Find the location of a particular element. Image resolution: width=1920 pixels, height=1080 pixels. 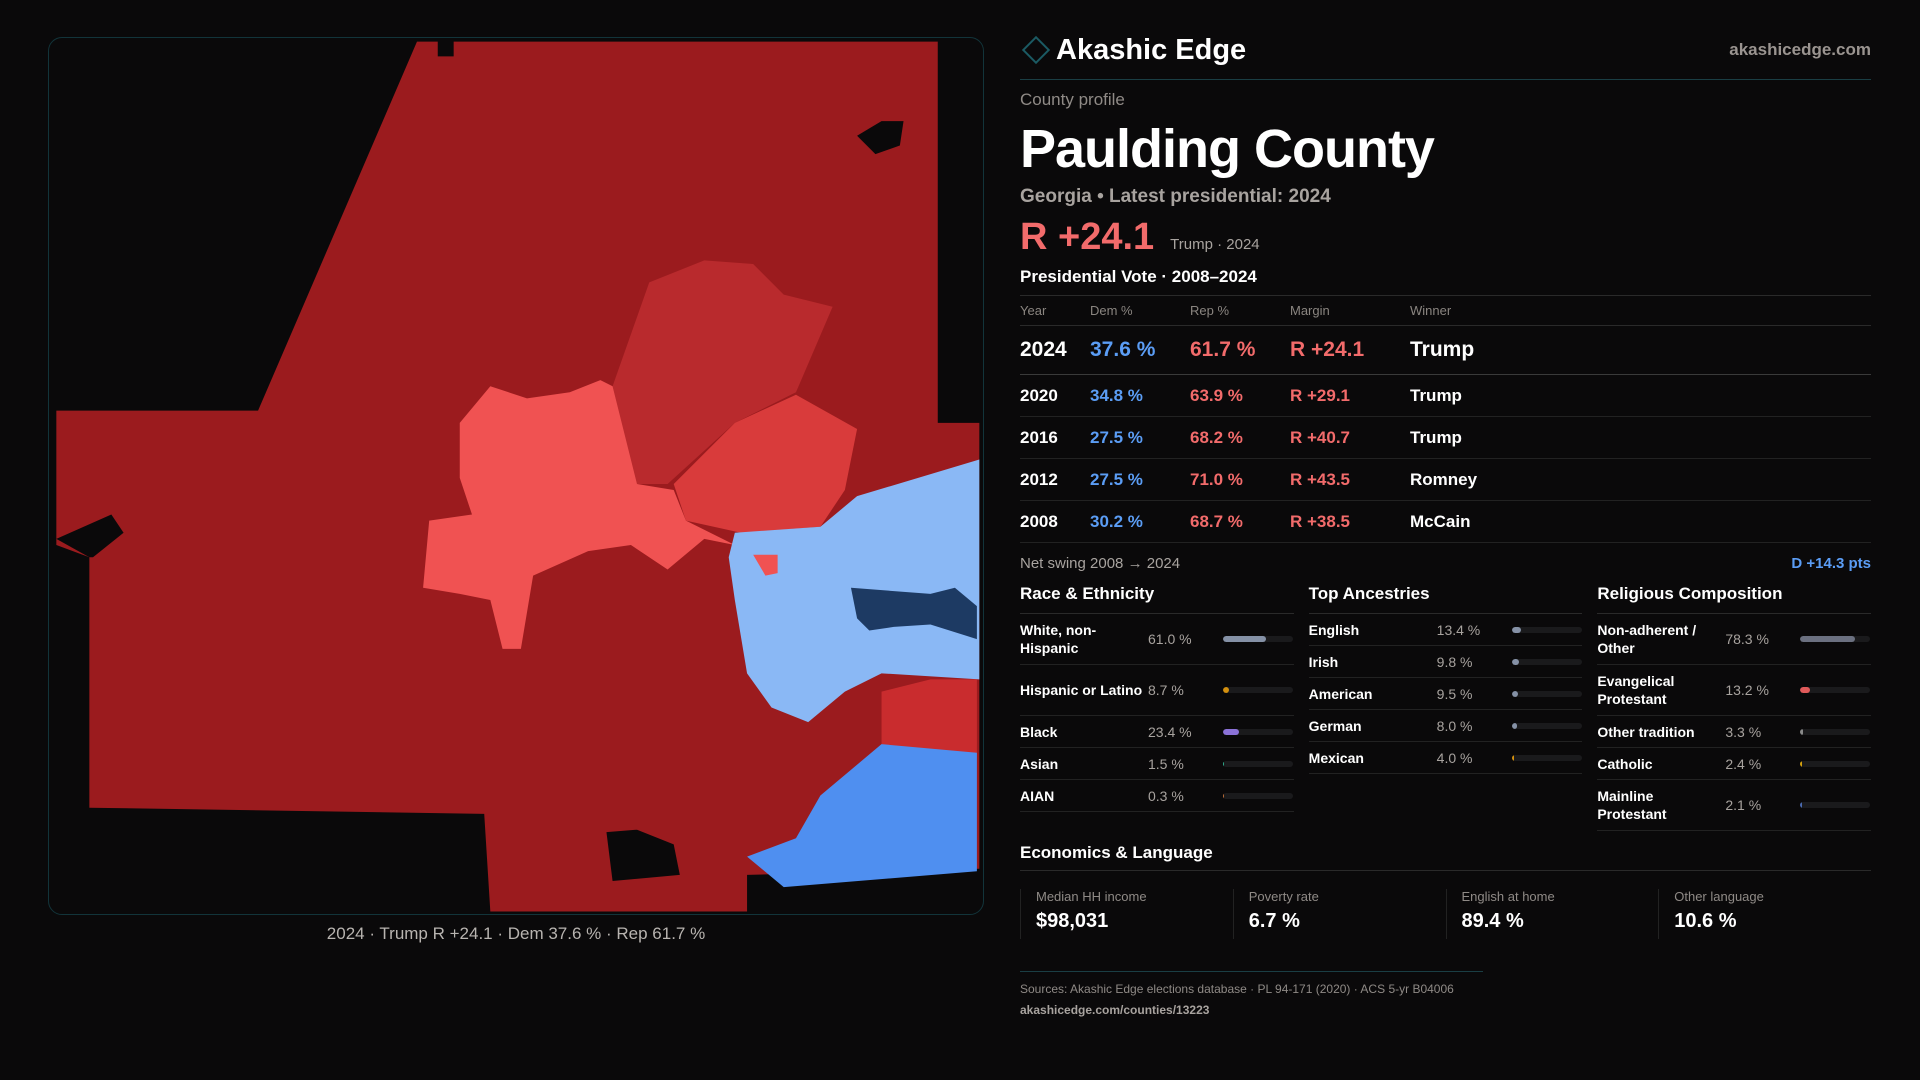

cell-winner: Romney is located at coordinates (1640, 479).